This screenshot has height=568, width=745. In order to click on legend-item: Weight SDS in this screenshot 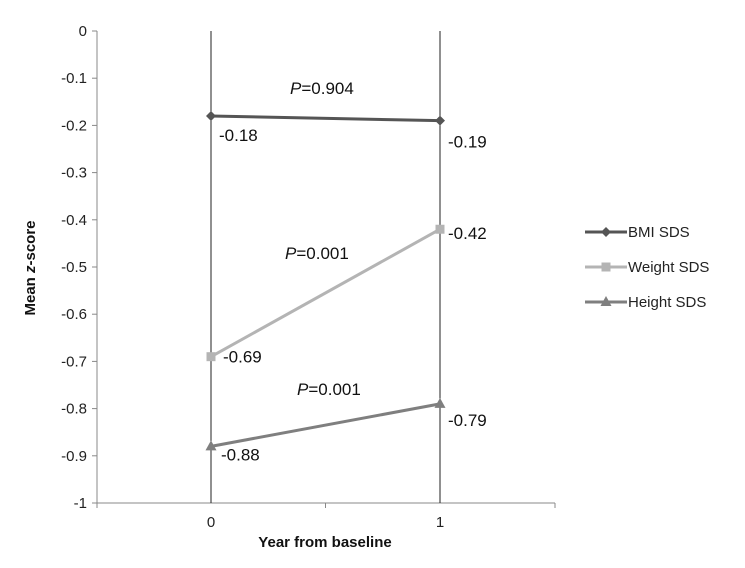, I will do `click(647, 267)`.